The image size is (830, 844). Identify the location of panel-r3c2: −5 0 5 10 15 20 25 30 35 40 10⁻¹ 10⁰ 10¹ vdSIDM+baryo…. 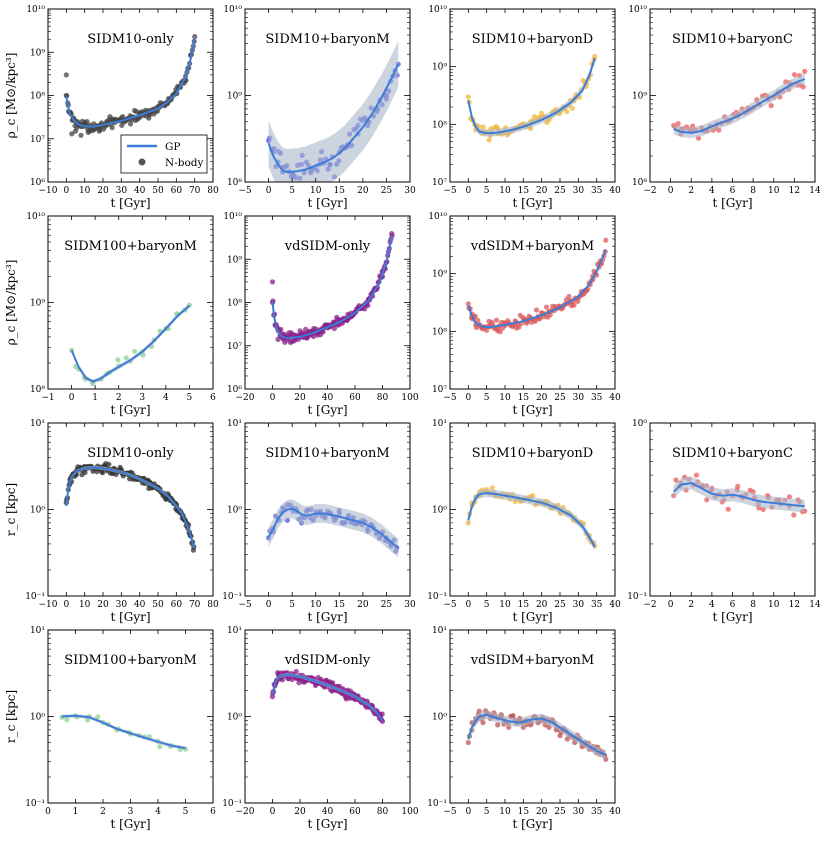
(524, 728).